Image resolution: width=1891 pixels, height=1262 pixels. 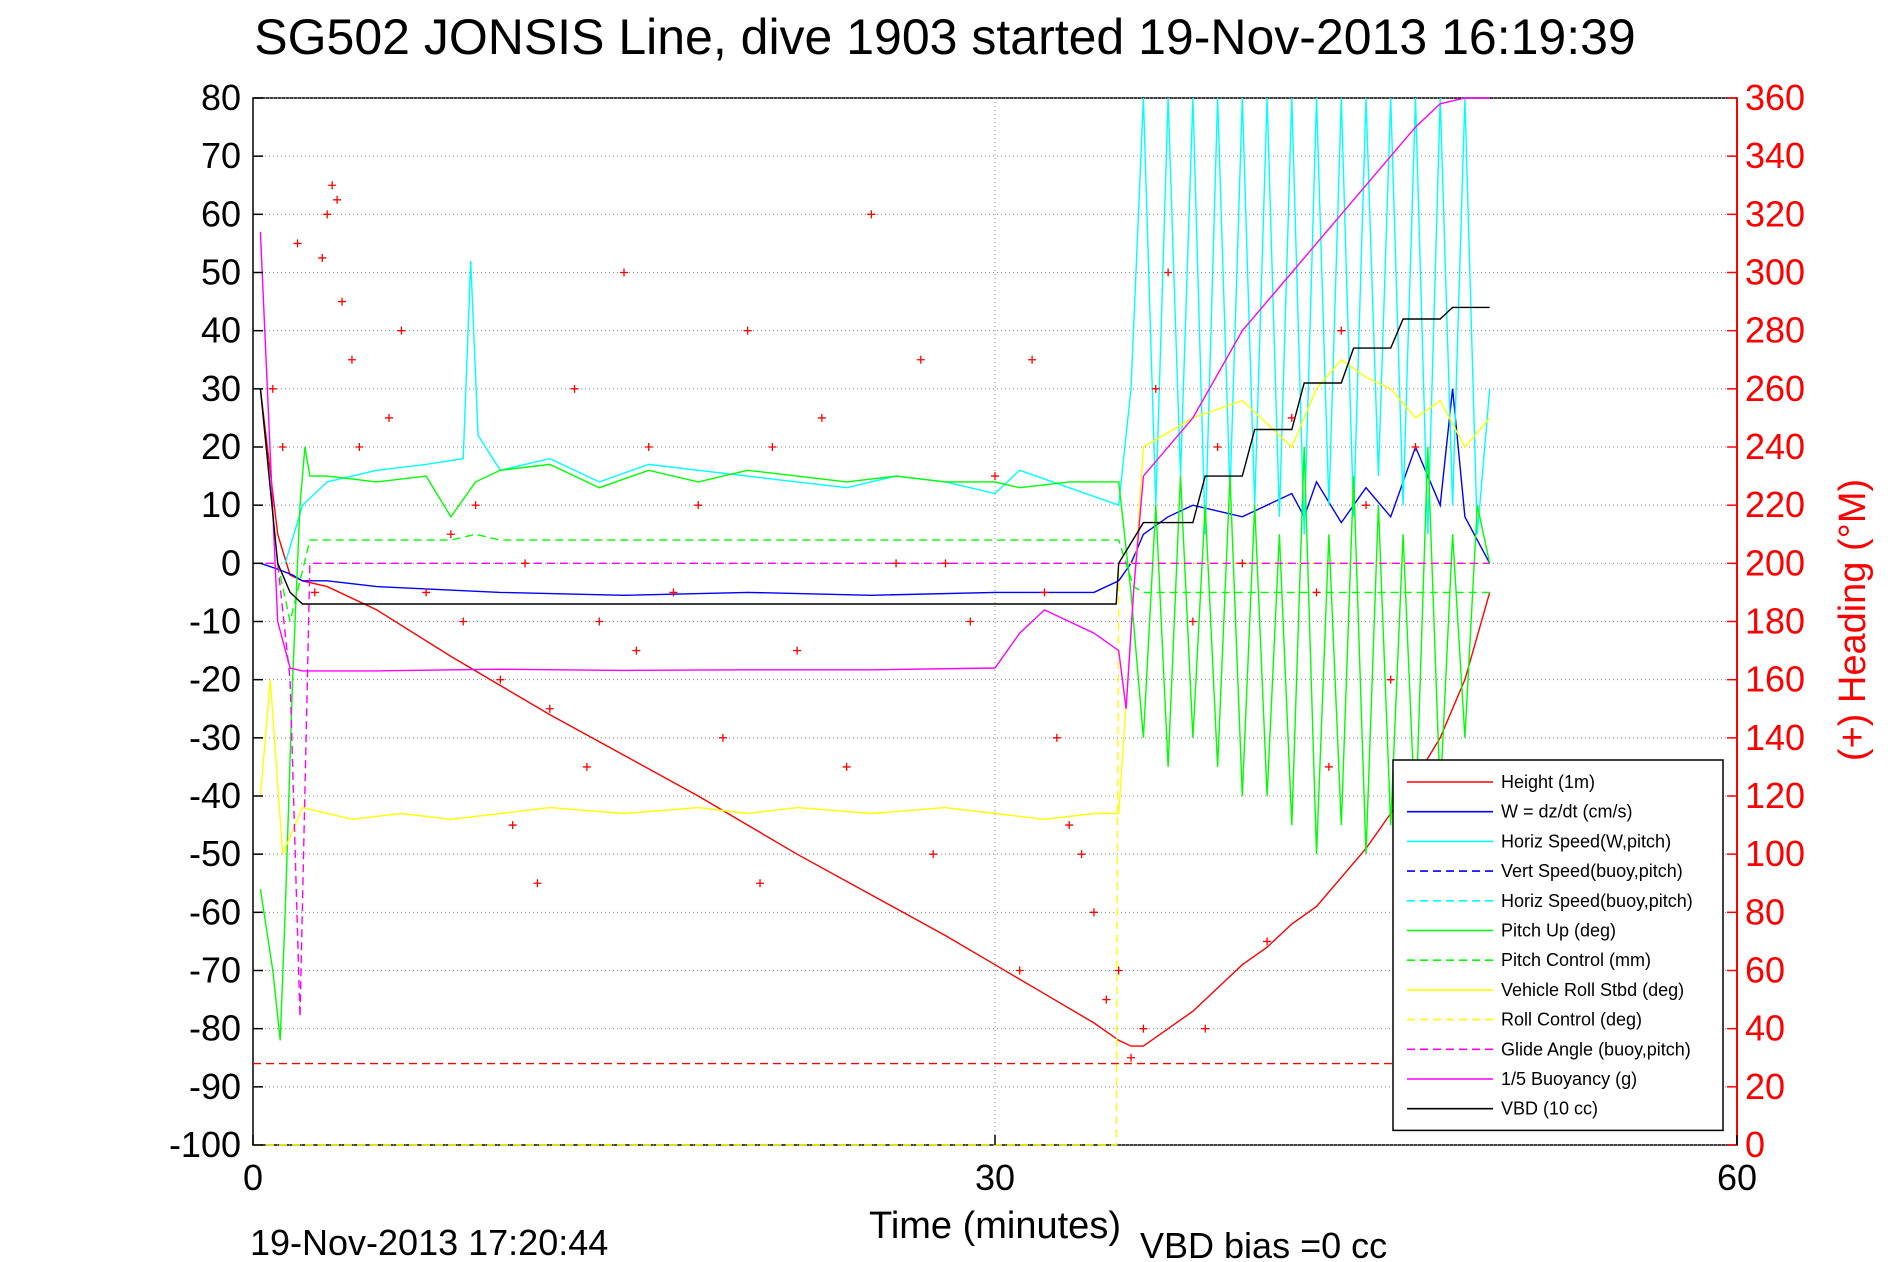 I want to click on y-tick-label-right: 160, so click(x=1775, y=679).